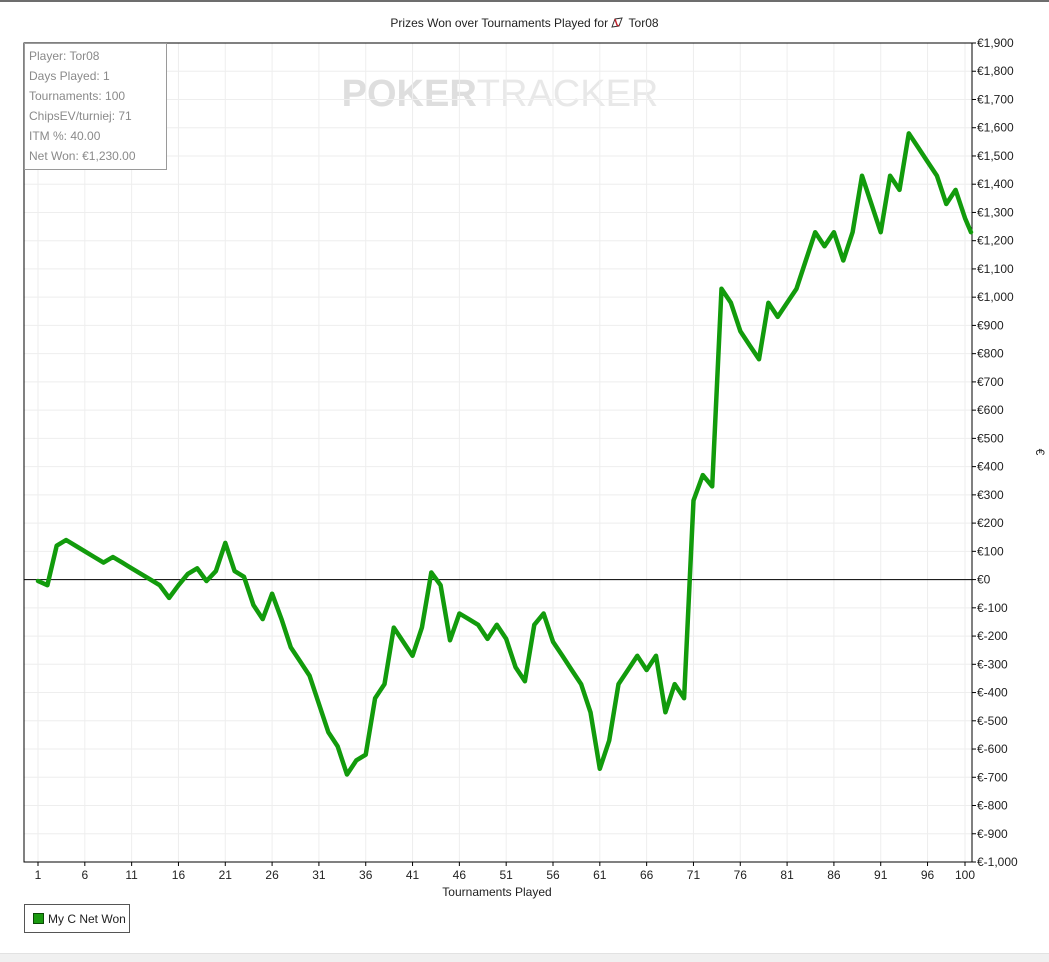 The image size is (1049, 962). I want to click on x-tick-label: 26, so click(272, 875).